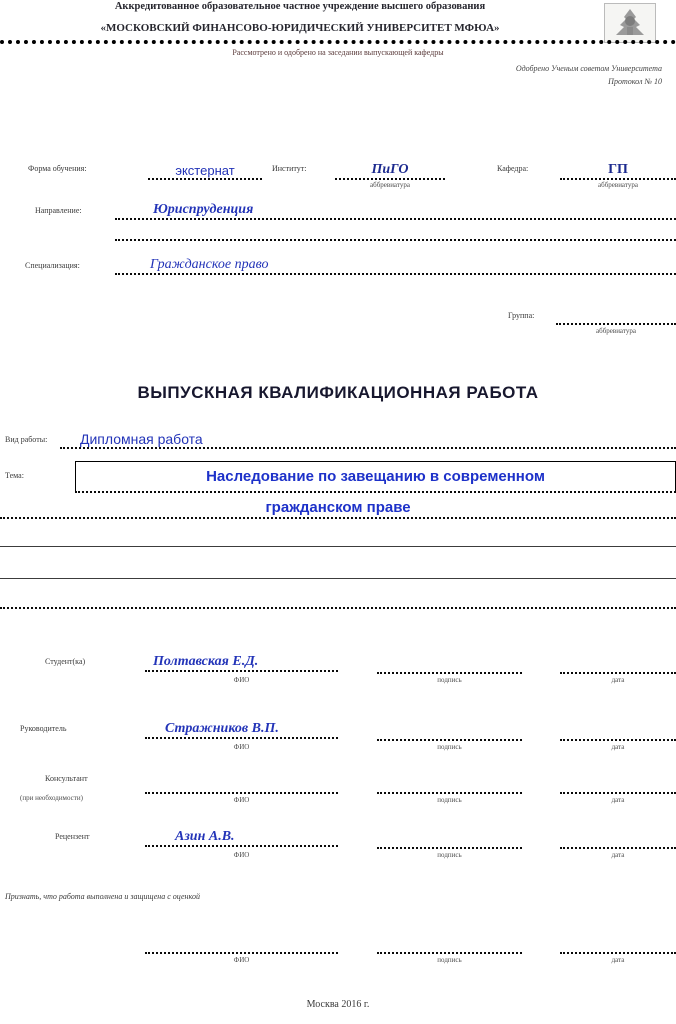  What do you see at coordinates (241, 941) in the screenshot?
I see `commission-fio-field` at bounding box center [241, 941].